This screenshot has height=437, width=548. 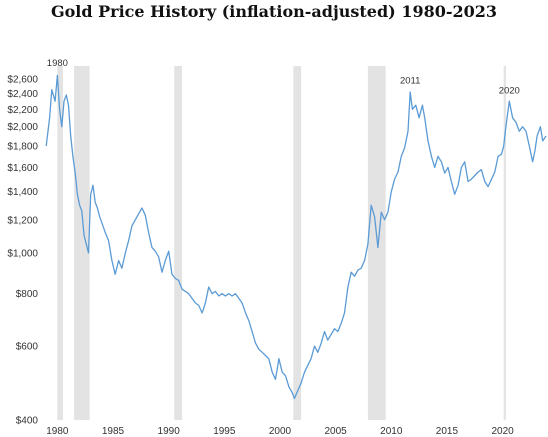 I want to click on y-tick-label: $1,600, so click(x=22, y=168).